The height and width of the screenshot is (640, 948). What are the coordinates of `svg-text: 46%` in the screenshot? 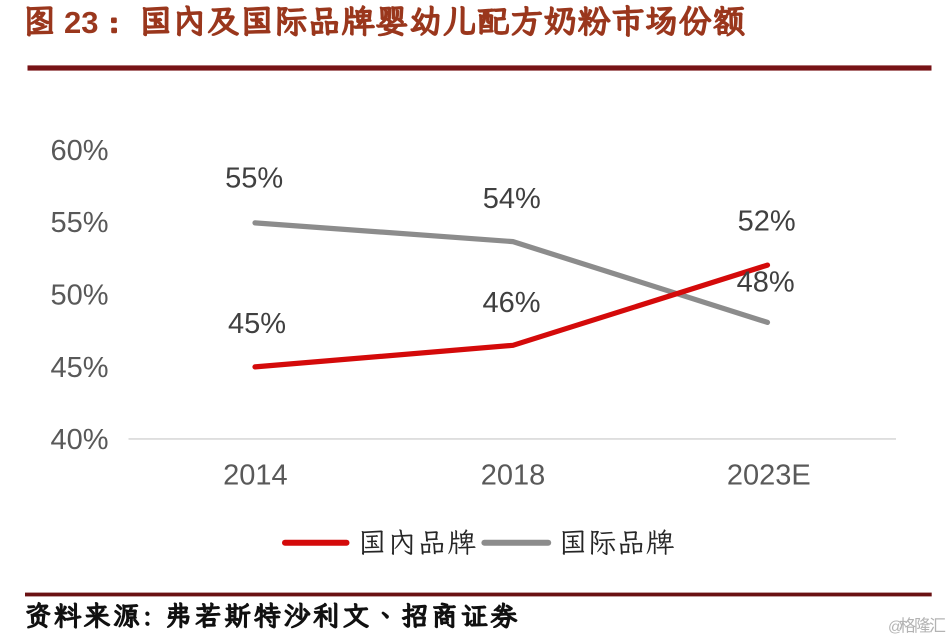 It's located at (511, 303).